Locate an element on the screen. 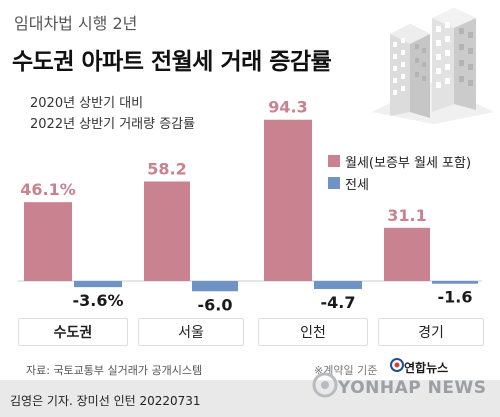 The image size is (500, 417). source-note: 자료: 국토교통부 실거래가 공개시스템 is located at coordinates (114, 370).